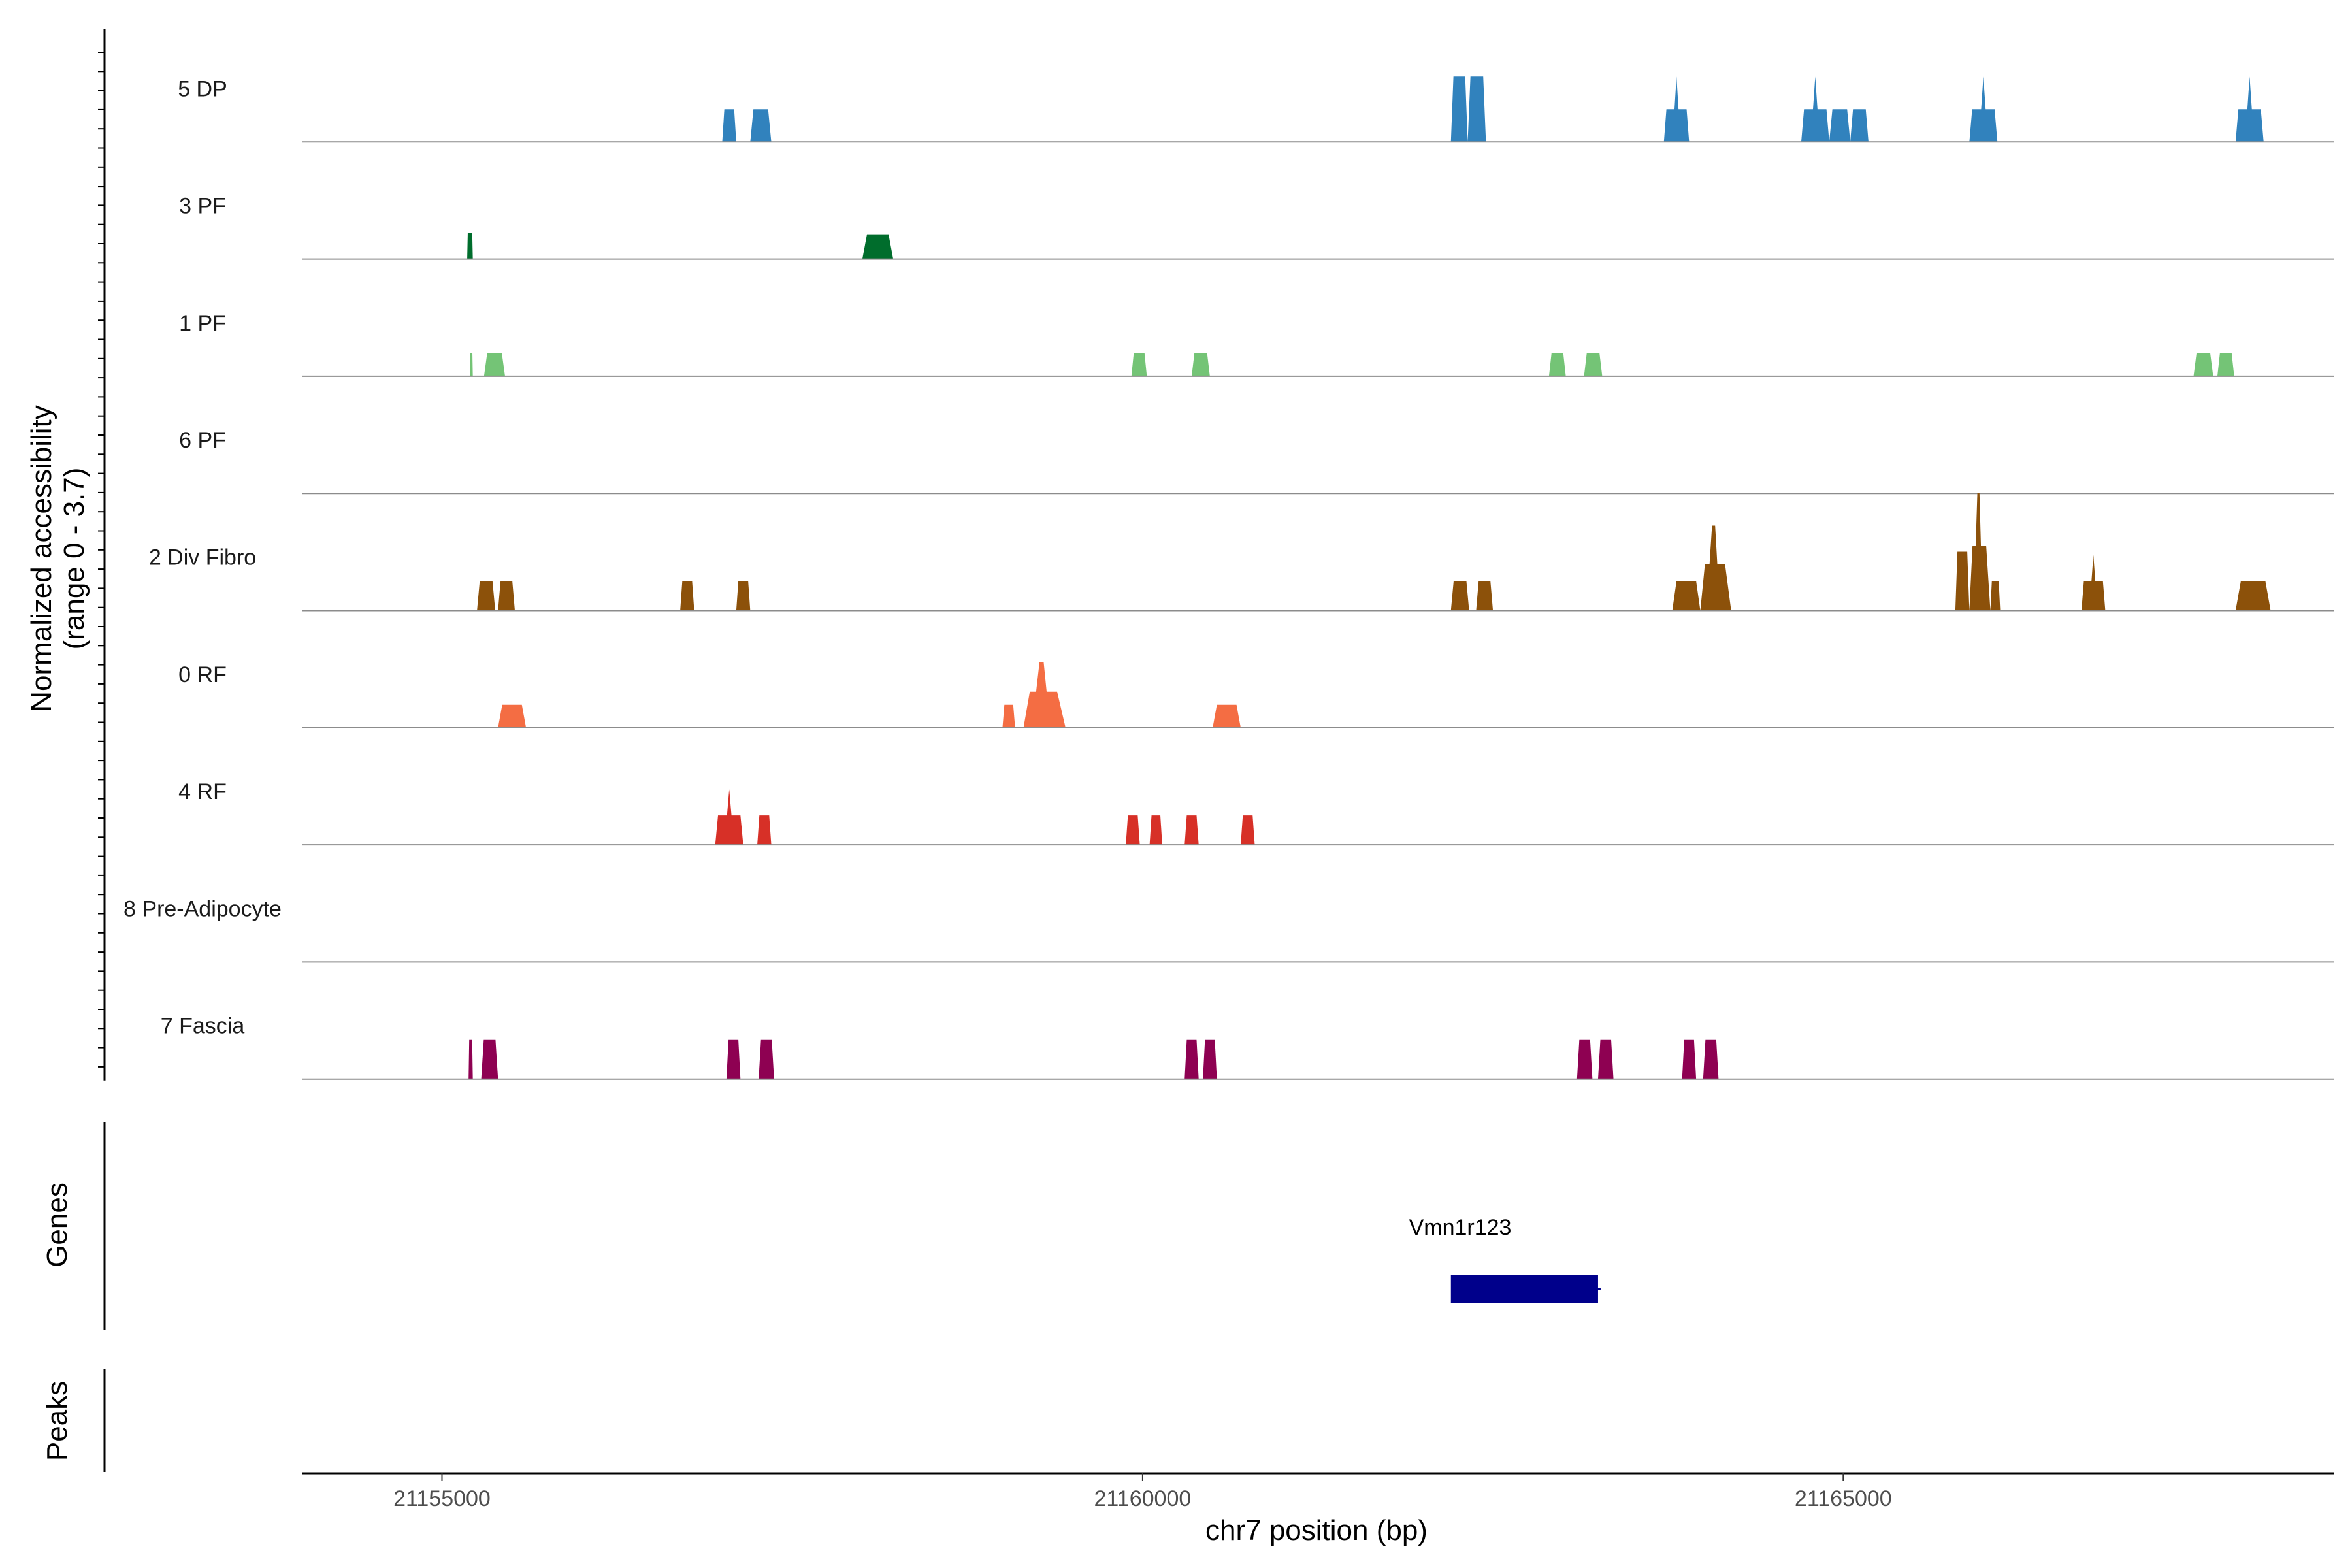  I want to click on track-label: 6 PF, so click(202, 440).